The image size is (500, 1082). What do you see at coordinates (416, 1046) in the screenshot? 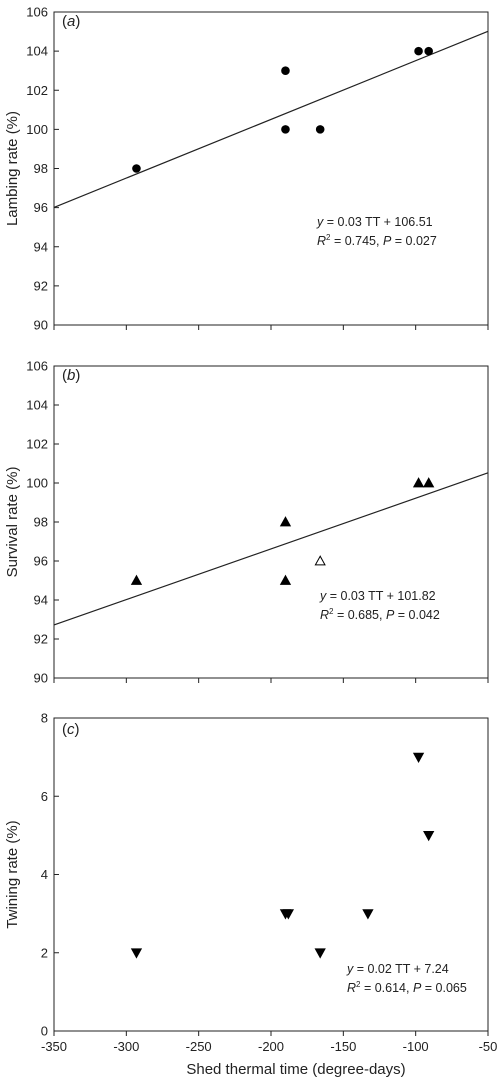
I see `x-tick-label: -100` at bounding box center [416, 1046].